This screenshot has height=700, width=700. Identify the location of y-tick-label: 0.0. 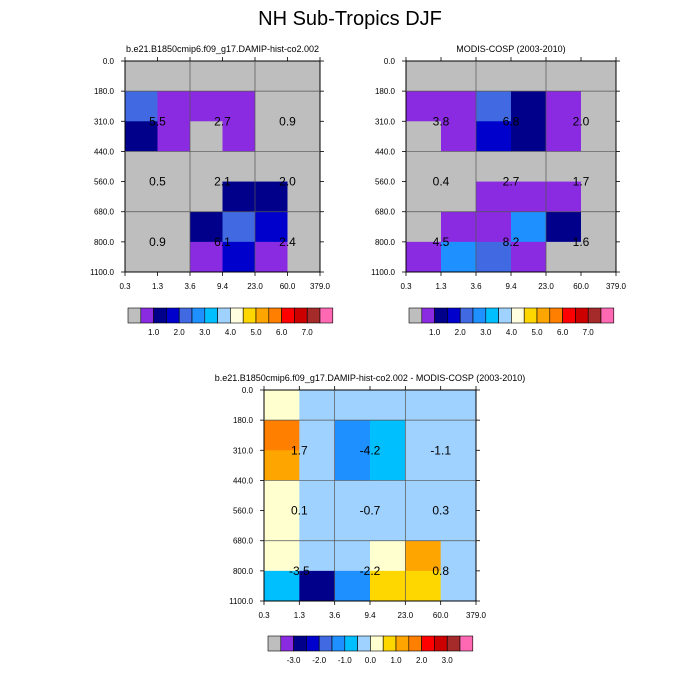
(390, 61).